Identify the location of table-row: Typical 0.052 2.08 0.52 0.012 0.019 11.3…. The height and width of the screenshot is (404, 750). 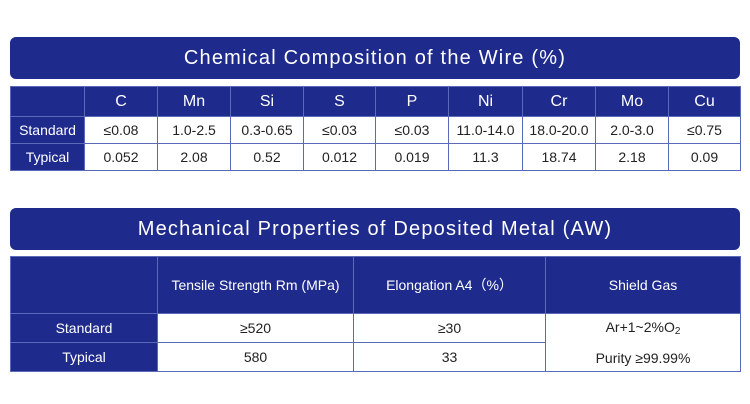
(375, 157).